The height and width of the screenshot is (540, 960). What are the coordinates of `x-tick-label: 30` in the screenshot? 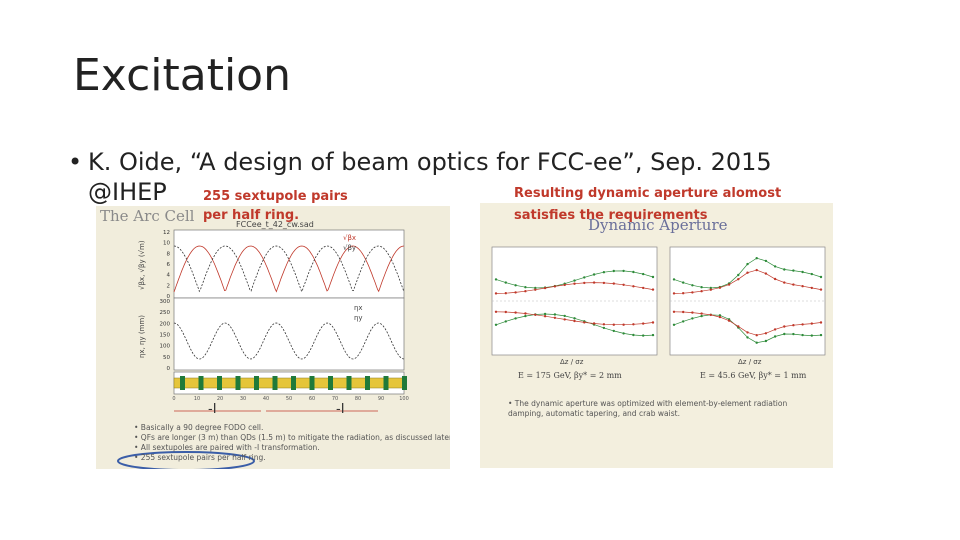 It's located at (243, 399).